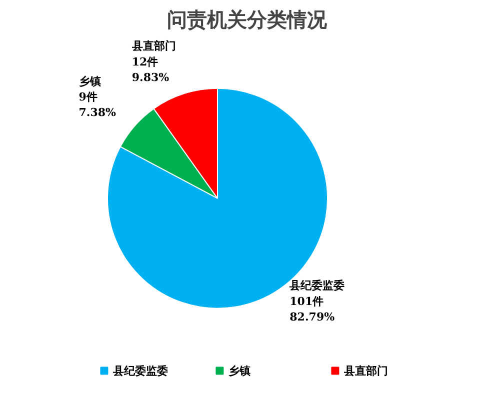  Describe the element at coordinates (365, 371) in the screenshot. I see `legend-label: 县直部门` at that location.